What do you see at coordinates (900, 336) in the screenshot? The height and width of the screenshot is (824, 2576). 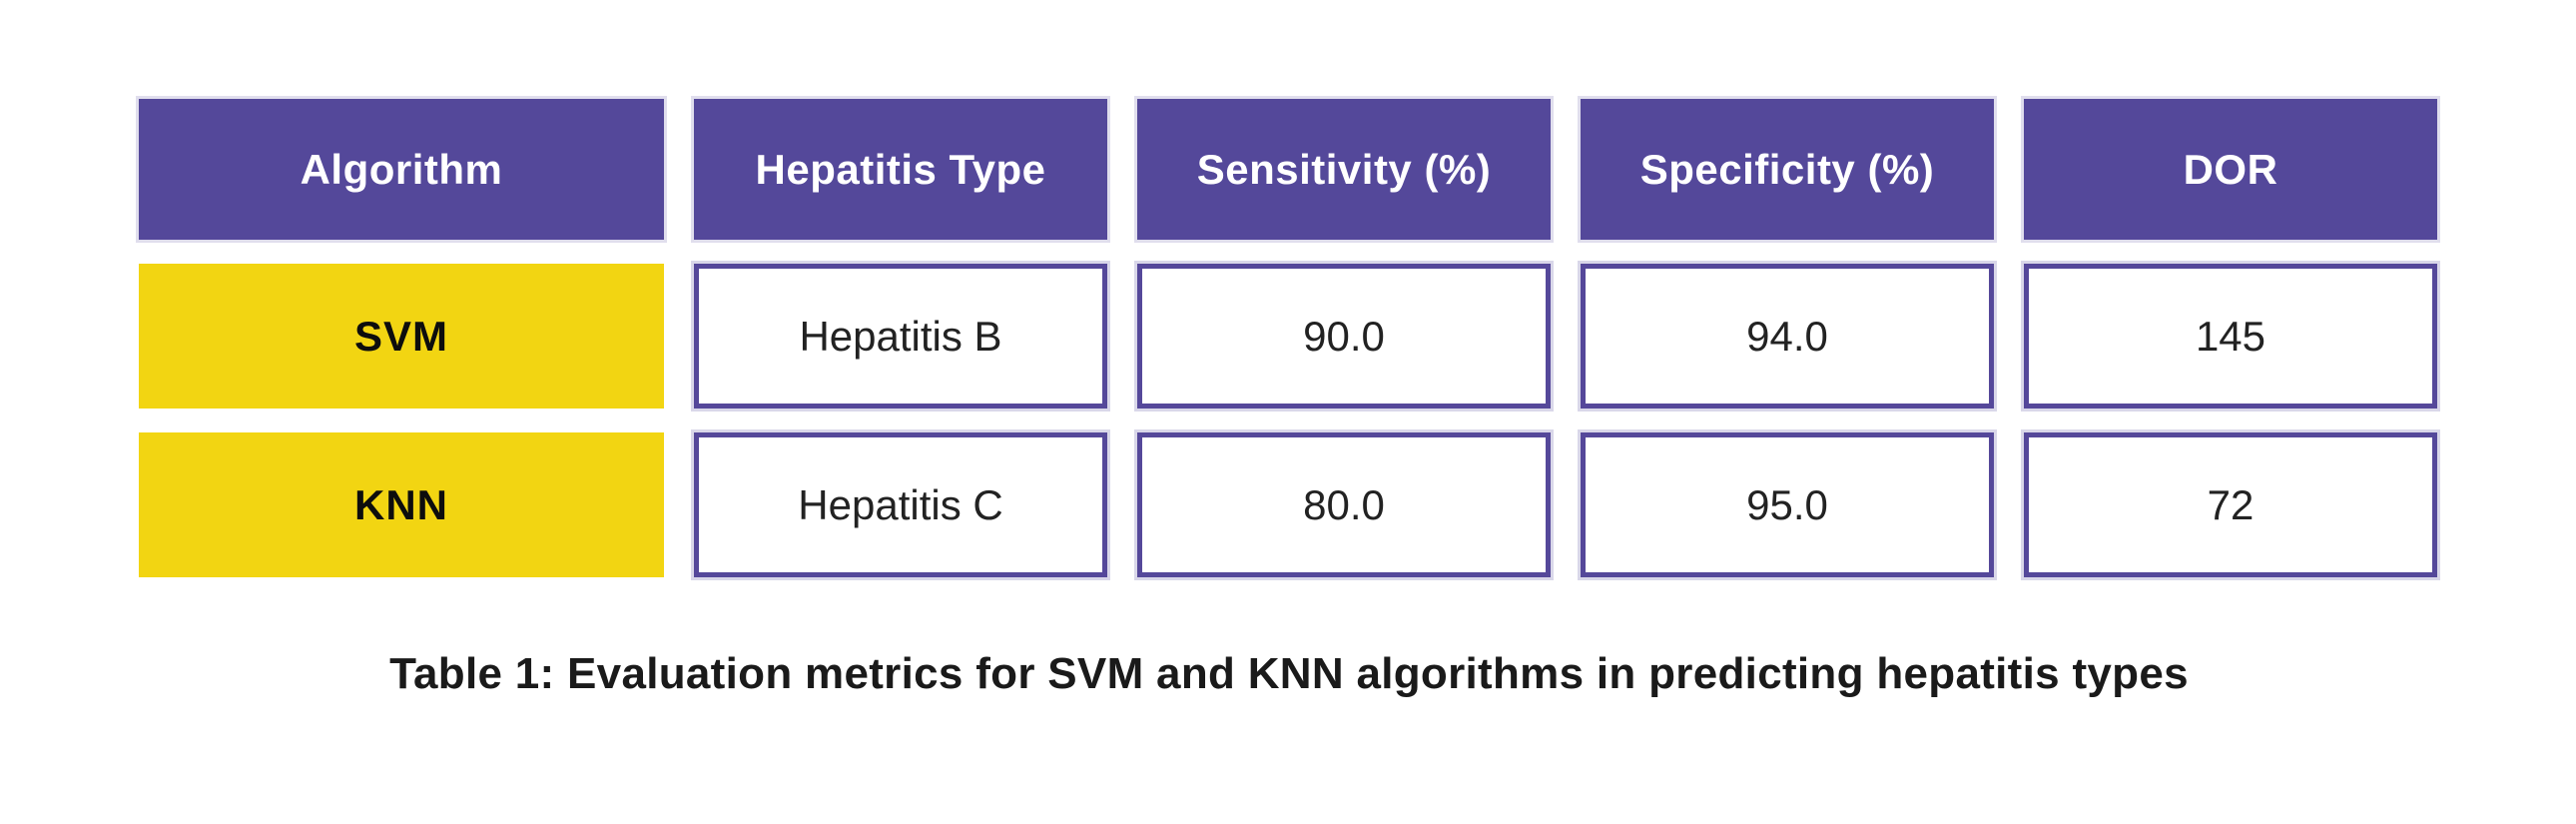 I see `cell-svm-hepatitis-type: Hepatitis B` at bounding box center [900, 336].